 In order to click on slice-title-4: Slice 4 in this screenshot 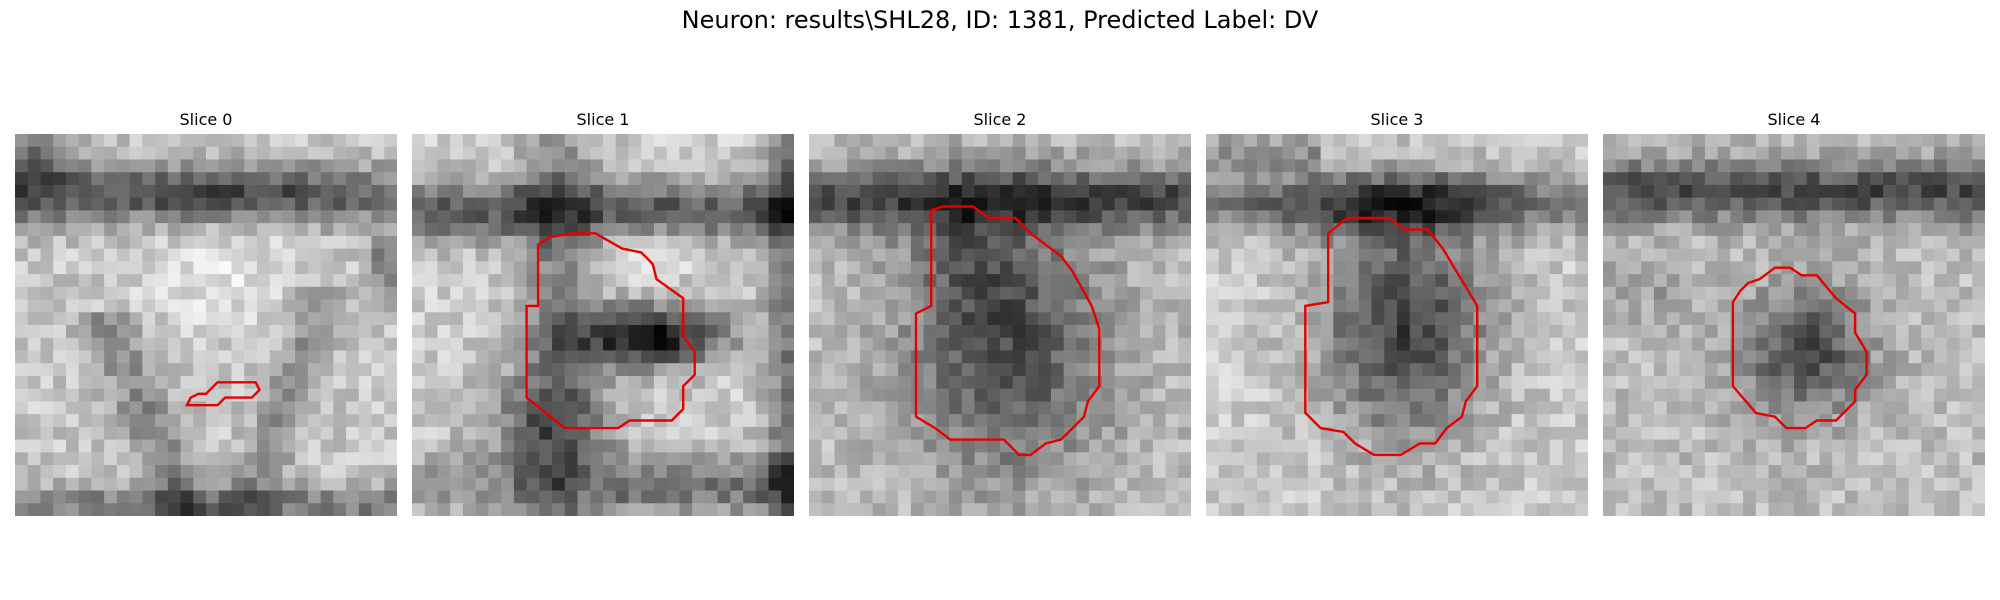, I will do `click(1794, 119)`.